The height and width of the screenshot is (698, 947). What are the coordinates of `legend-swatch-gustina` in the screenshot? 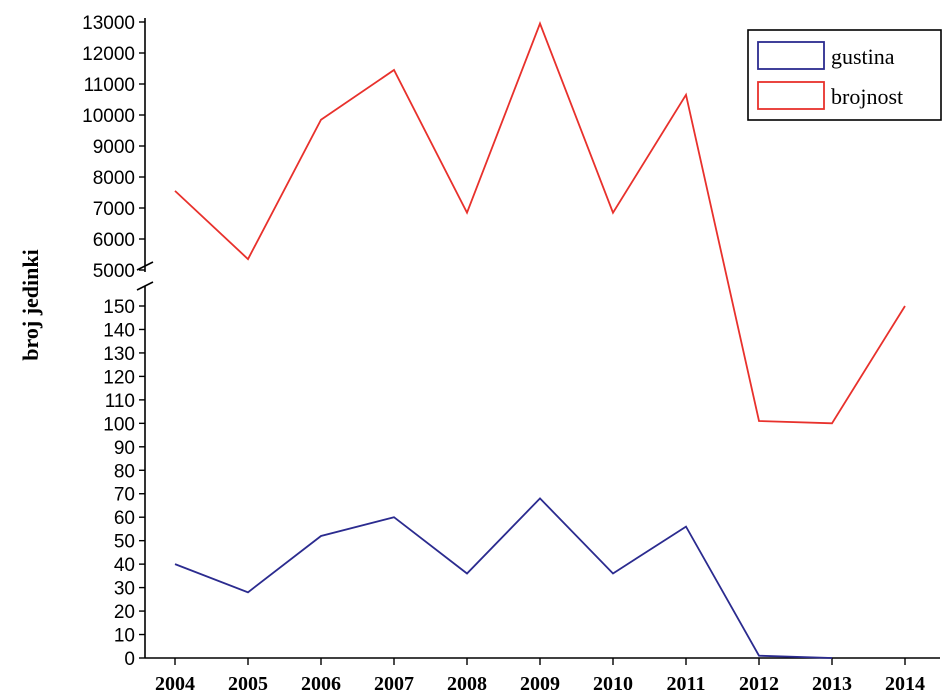 It's located at (791, 55).